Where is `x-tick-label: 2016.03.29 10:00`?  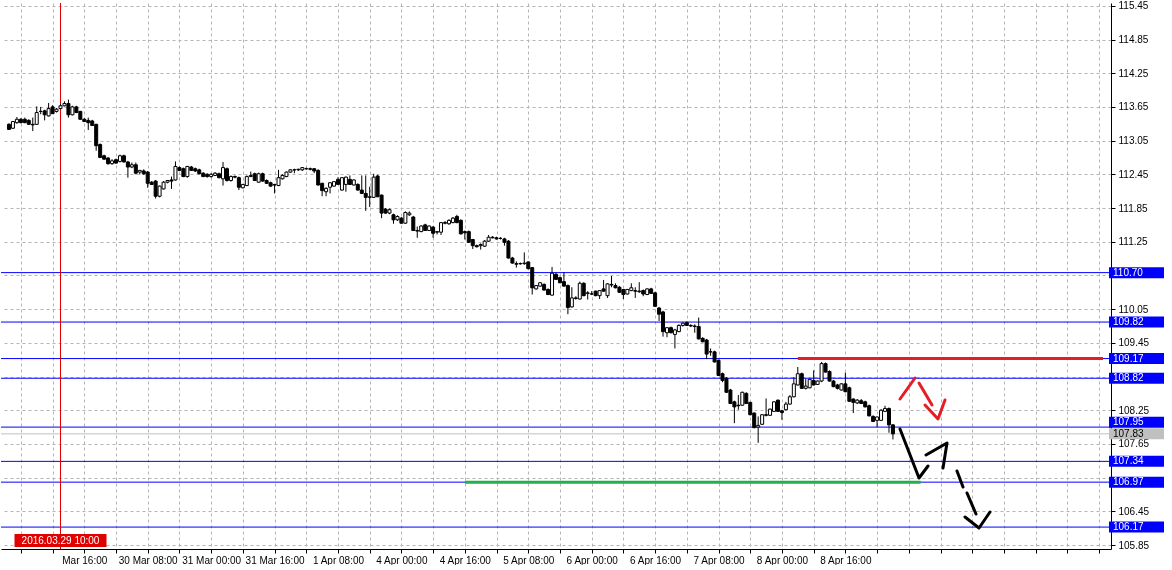
x-tick-label: 2016.03.29 10:00 is located at coordinates (60, 540).